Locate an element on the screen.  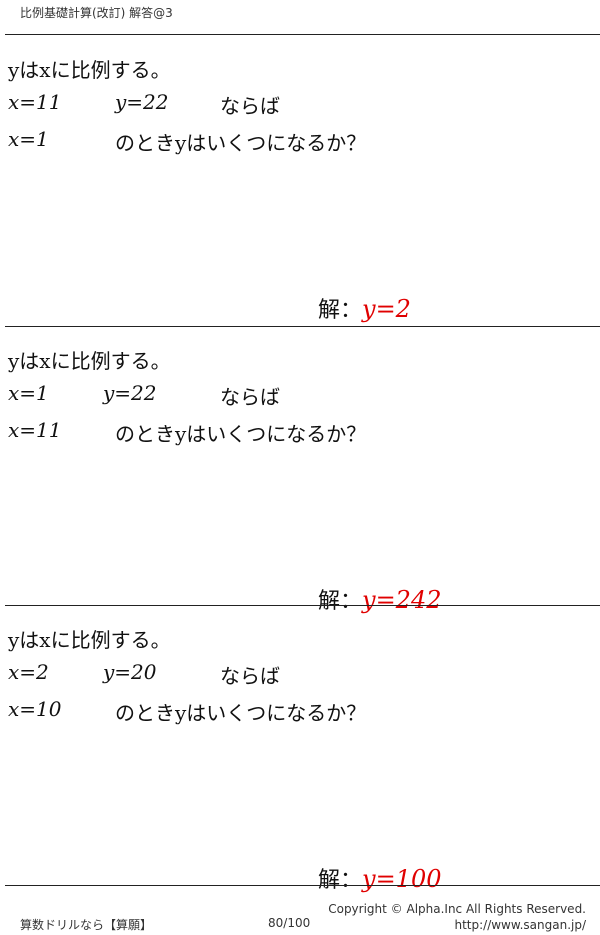
header-title: 比例基礎計算(改訂) 解答@3 is located at coordinates (96, 13).